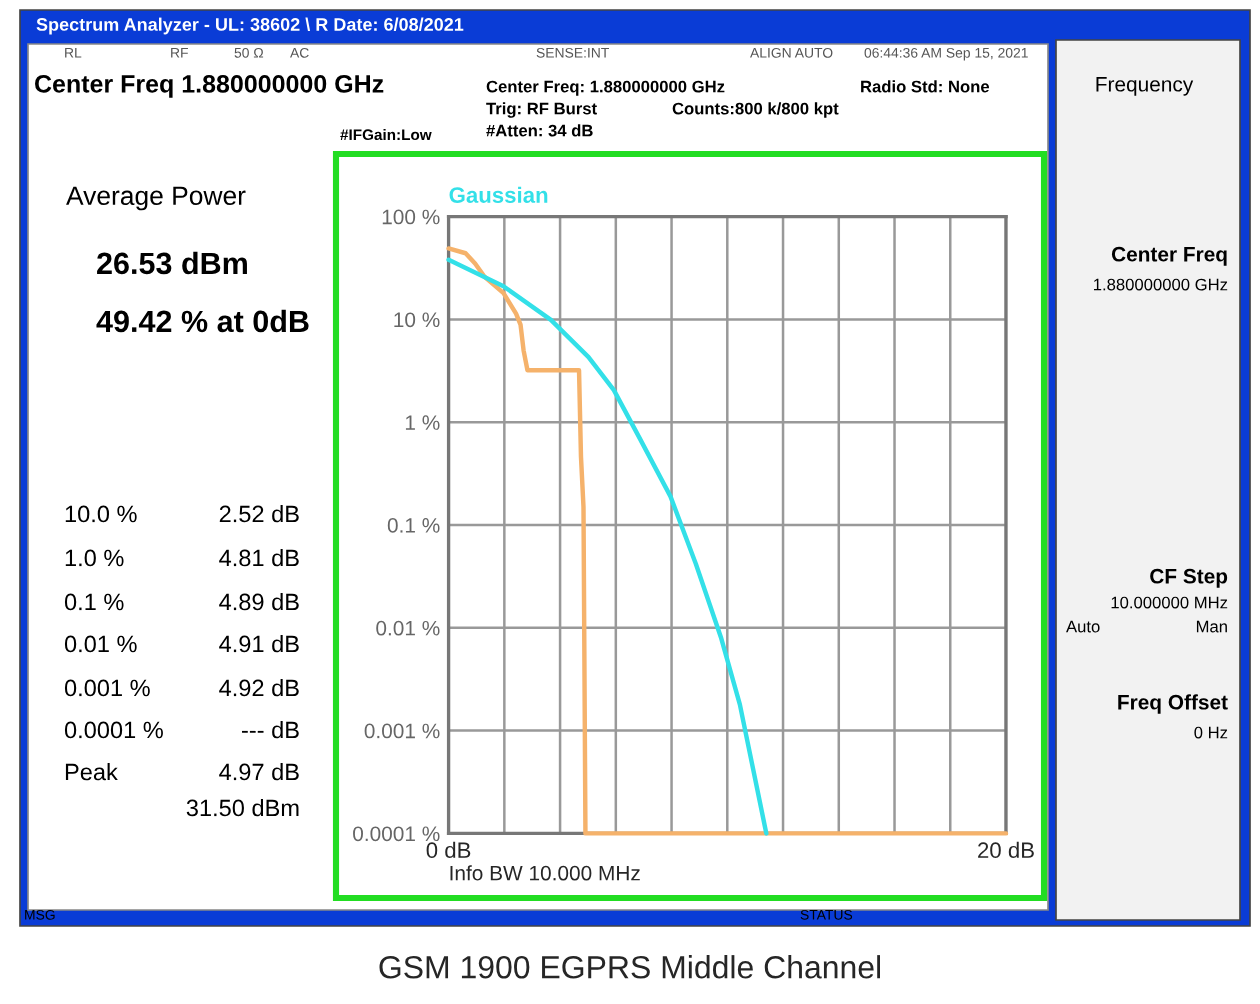 This screenshot has width=1260, height=1004. Describe the element at coordinates (259, 771) in the screenshot. I see `text: 4.97 dB` at that location.